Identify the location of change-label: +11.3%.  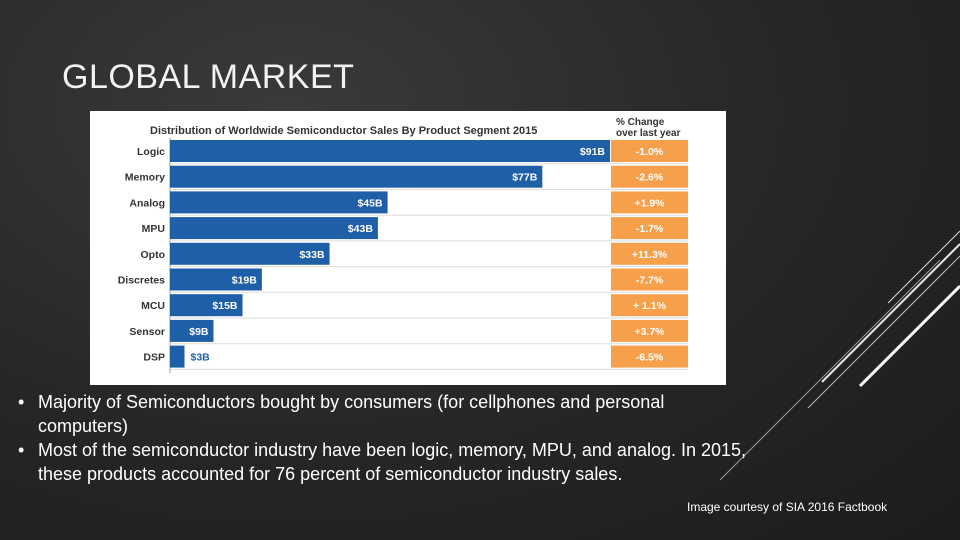
(650, 255).